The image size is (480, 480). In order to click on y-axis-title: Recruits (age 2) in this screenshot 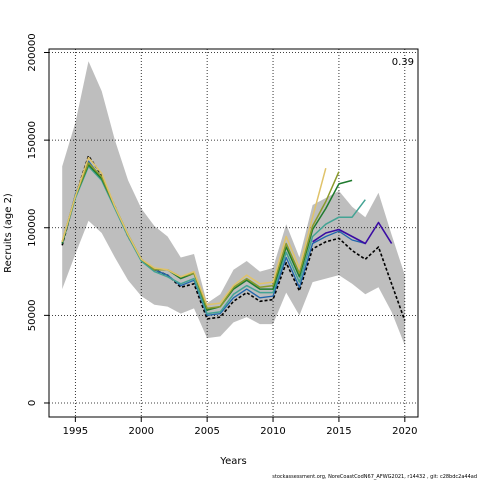, I will do `click(8, 233)`.